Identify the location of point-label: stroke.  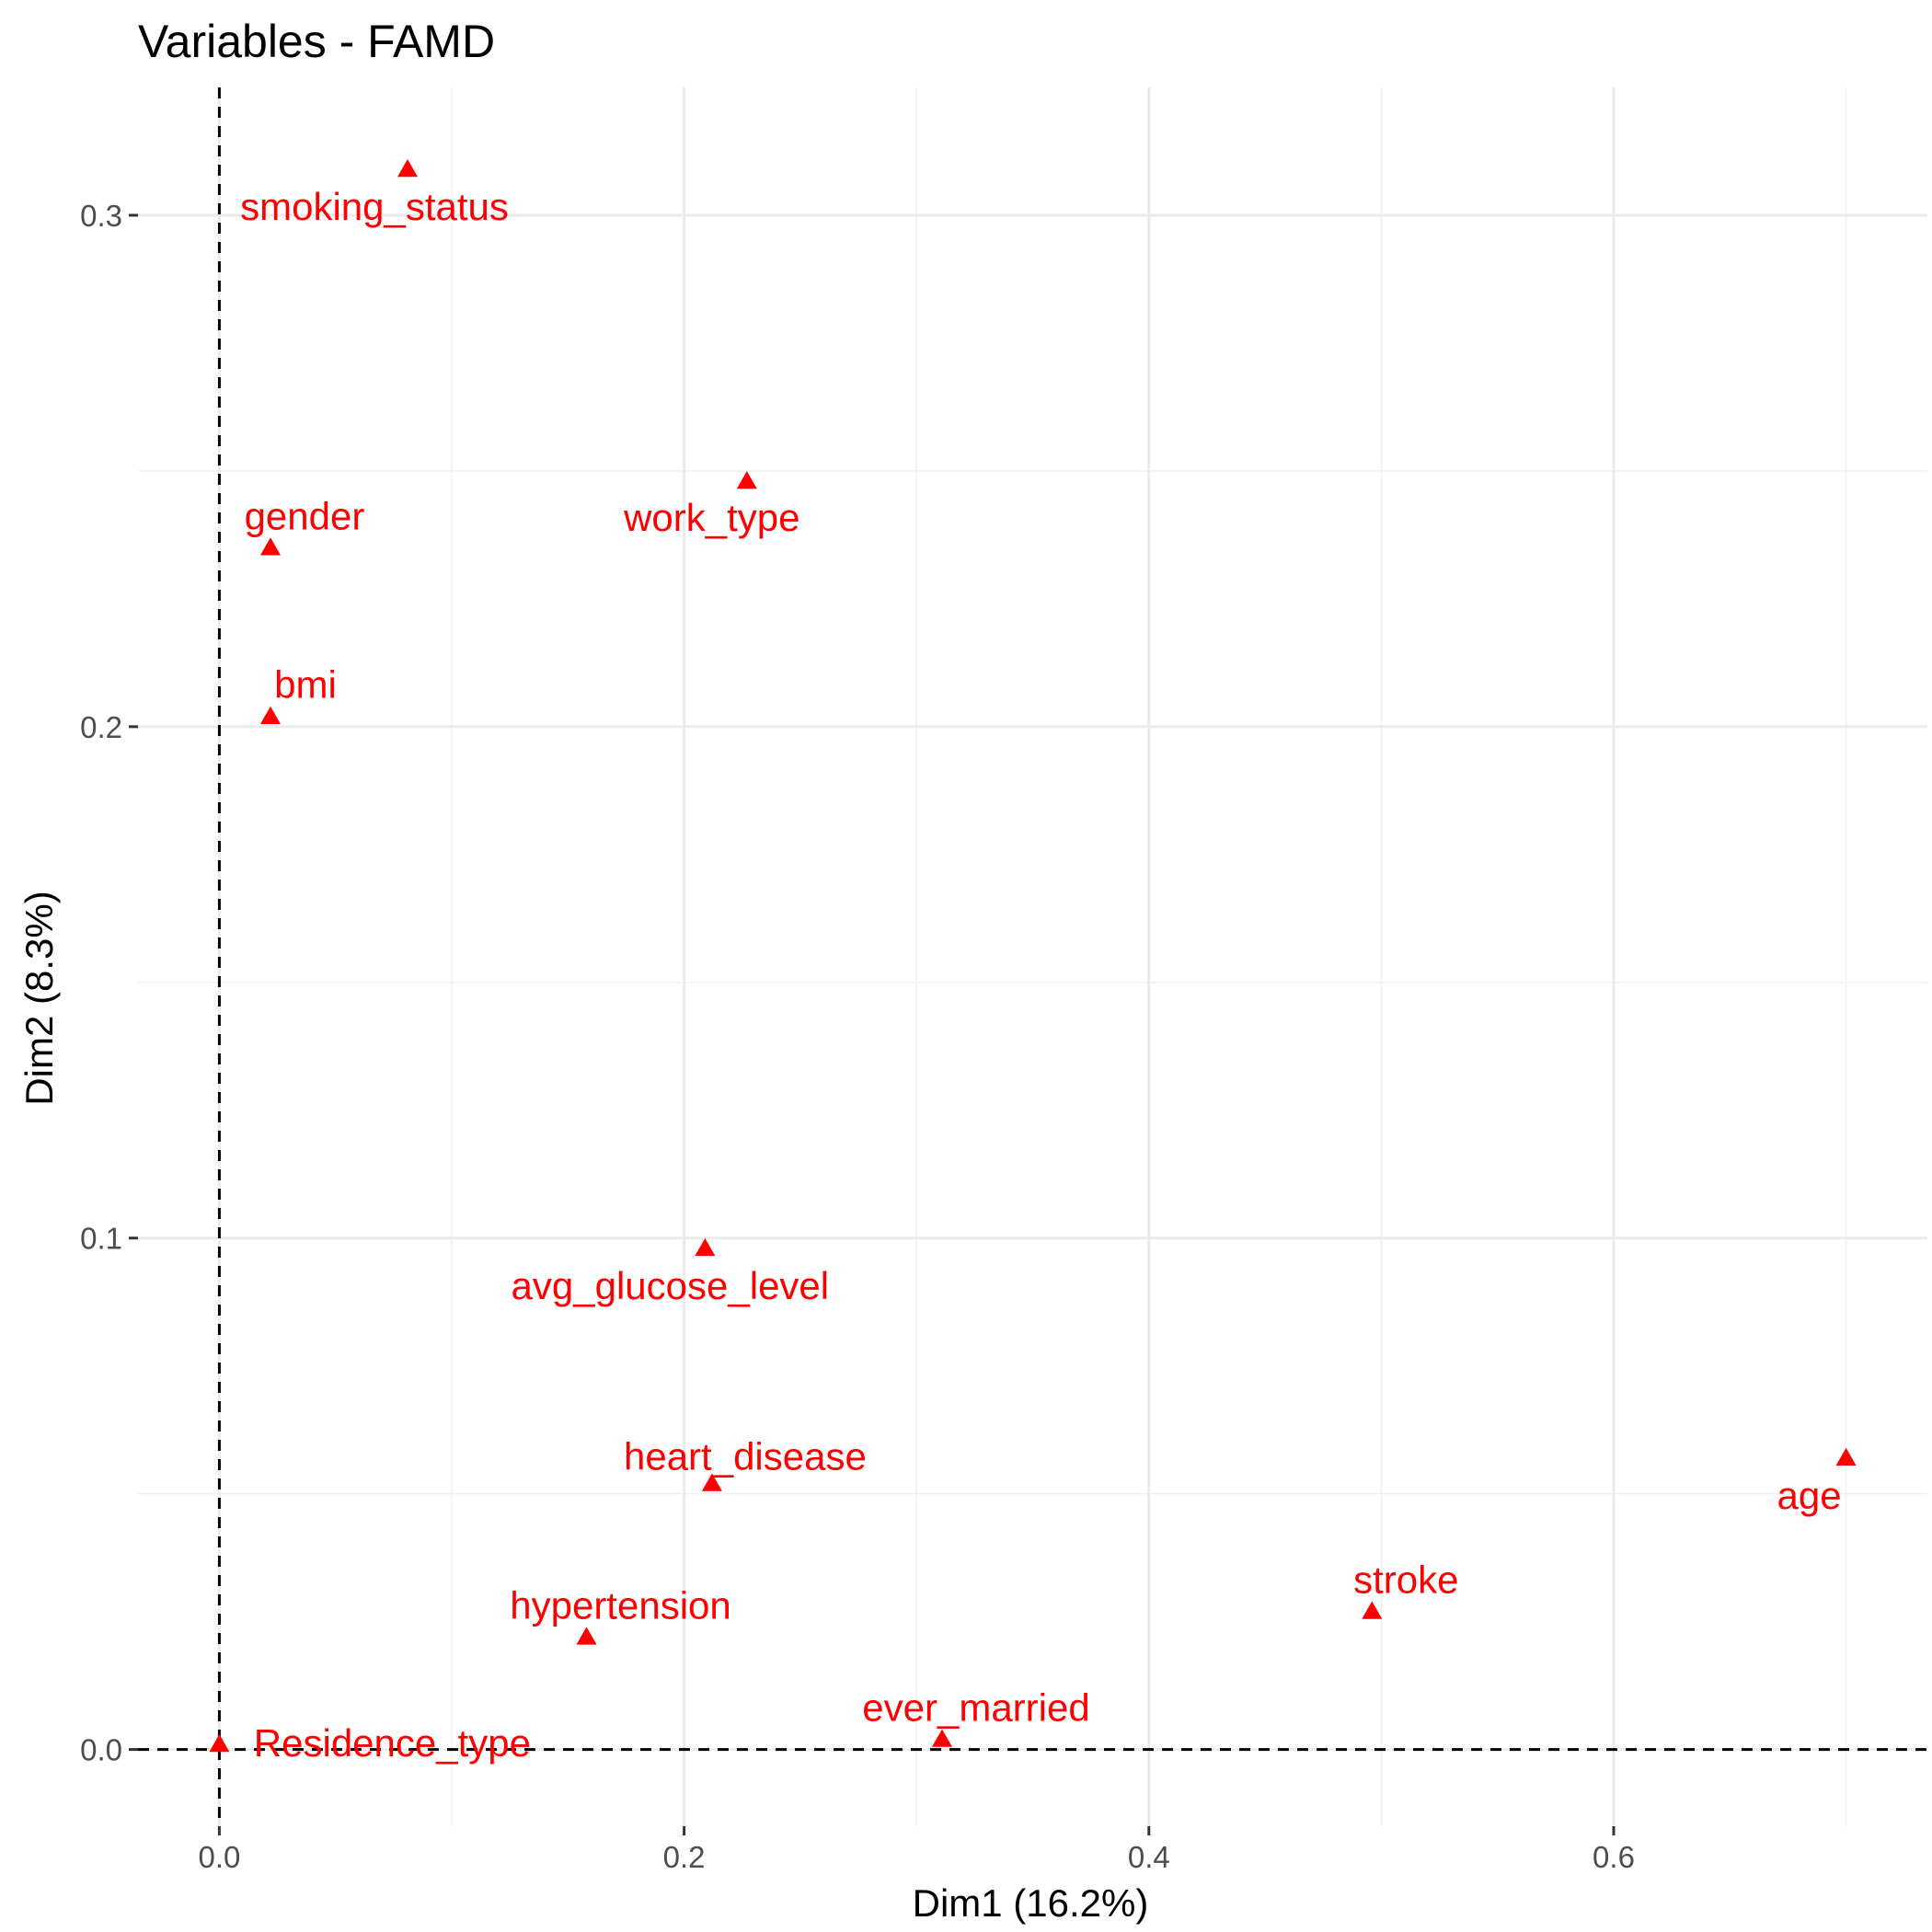
(1405, 1580).